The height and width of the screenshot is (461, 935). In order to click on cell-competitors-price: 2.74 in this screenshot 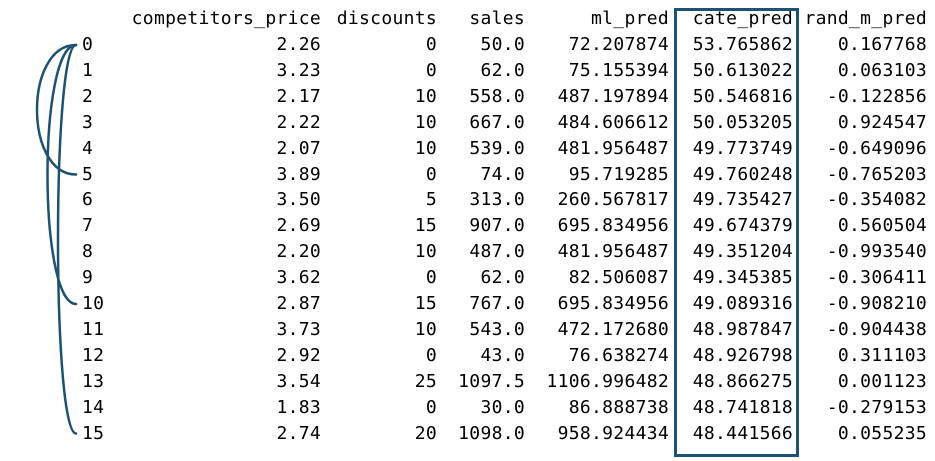, I will do `click(298, 433)`.